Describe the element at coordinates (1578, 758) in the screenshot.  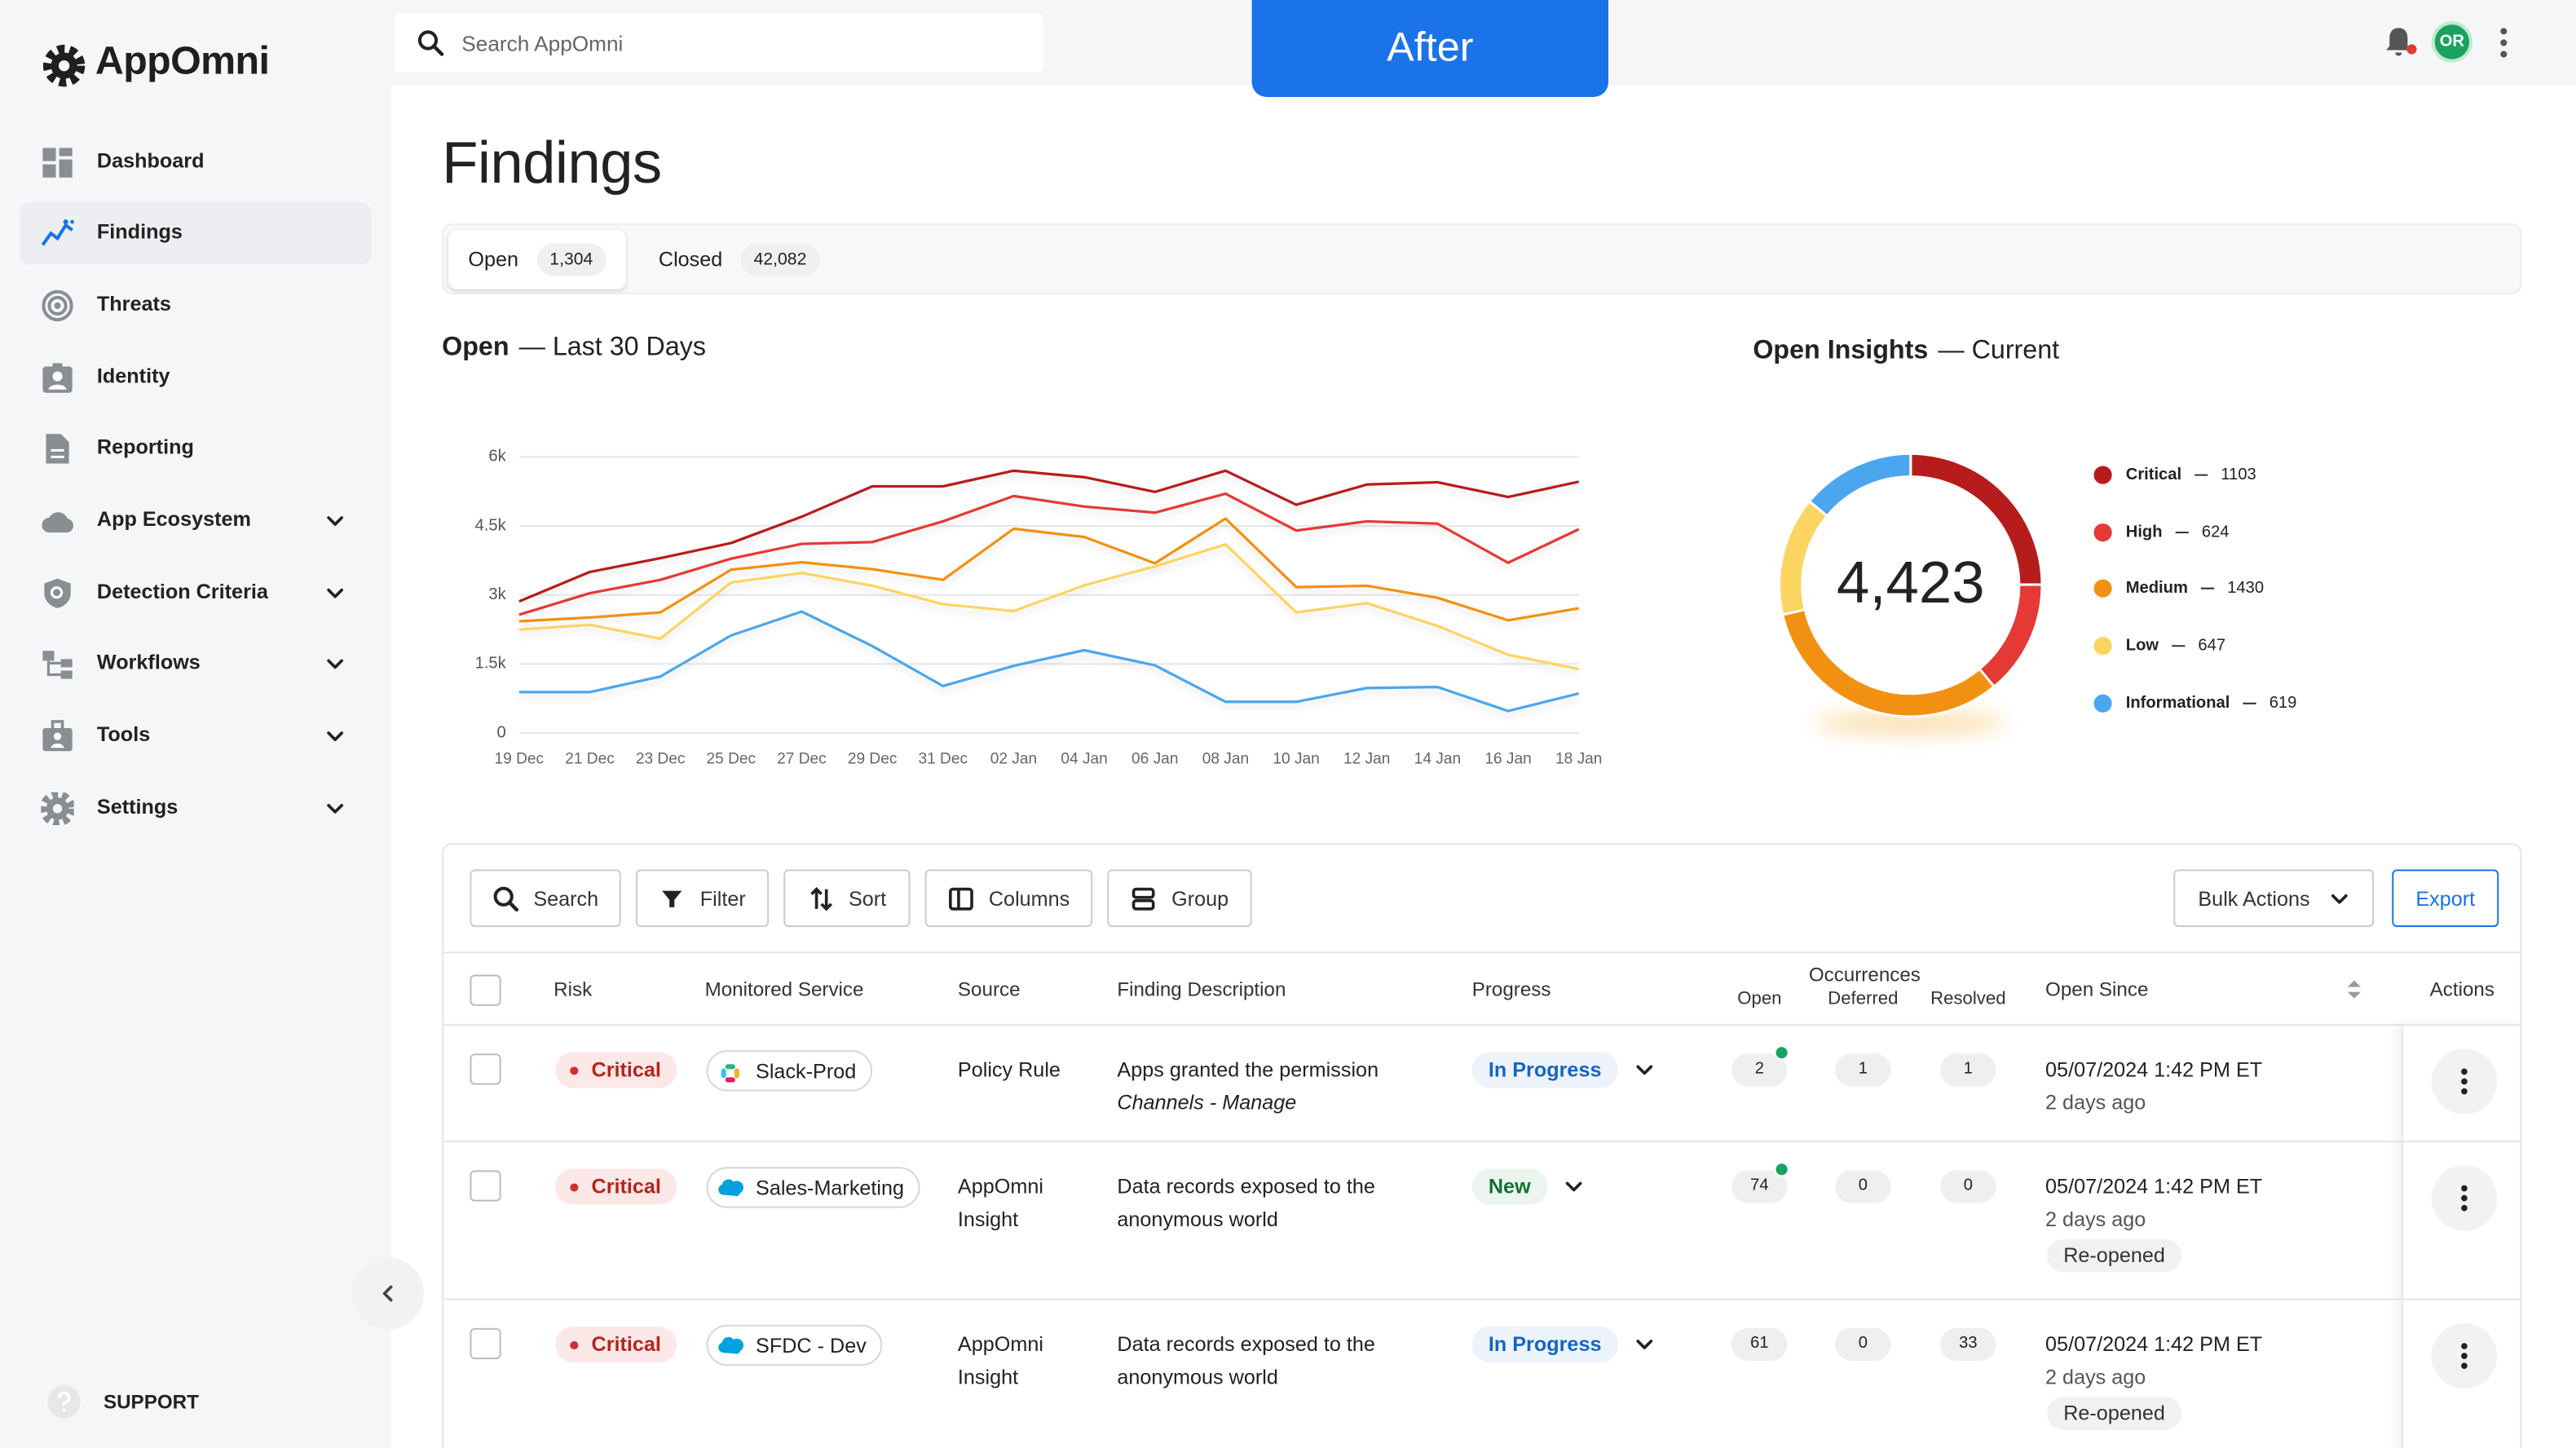
I see `x-tick-label: 18 Jan` at that location.